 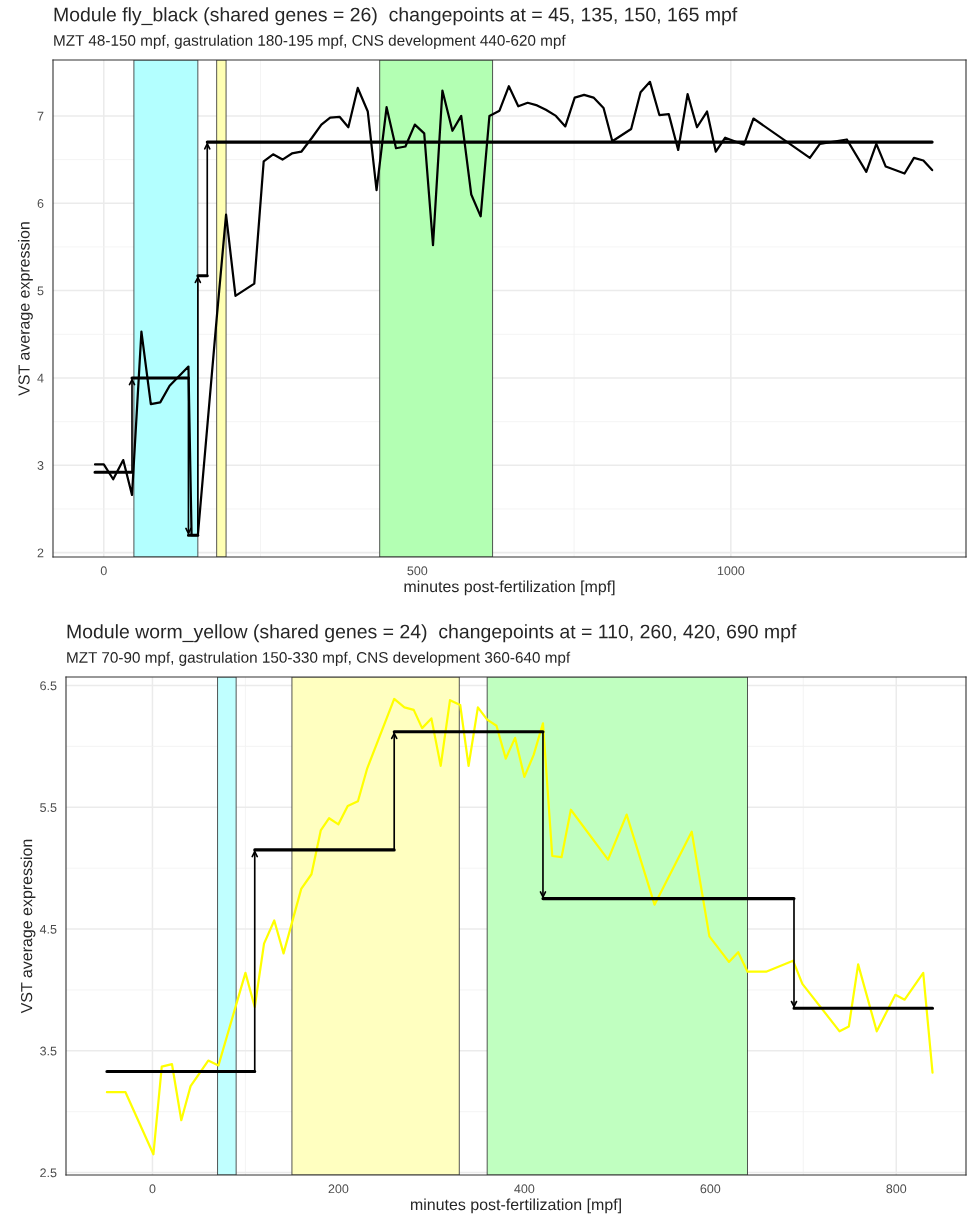 What do you see at coordinates (48, 1051) in the screenshot?
I see `y-tick-label: 3.5` at bounding box center [48, 1051].